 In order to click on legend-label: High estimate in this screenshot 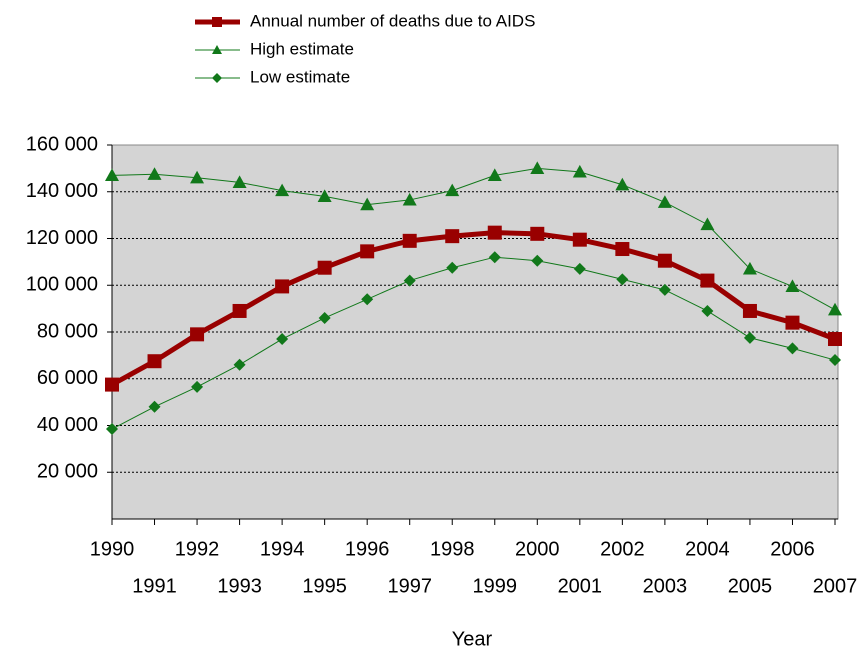, I will do `click(302, 48)`.